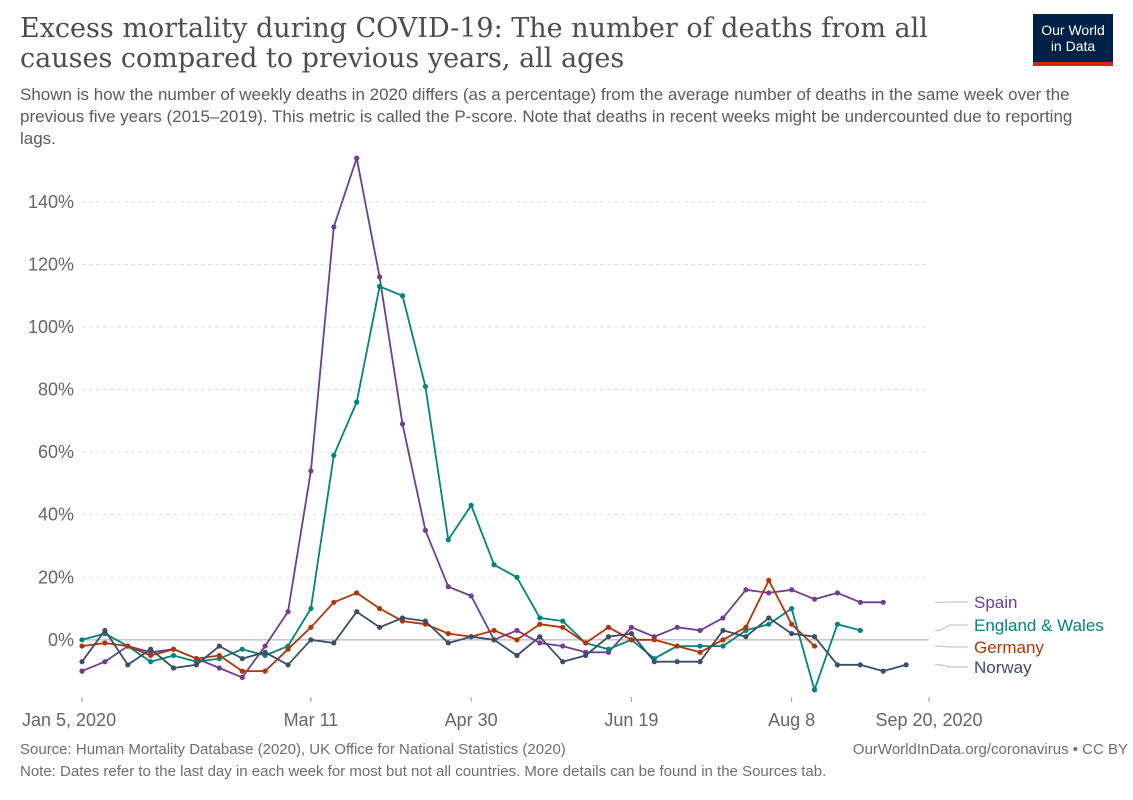 This screenshot has width=1133, height=800. Describe the element at coordinates (990, 749) in the screenshot. I see `source-link: OurWorldInData.org/coronavirus • CC BY` at that location.